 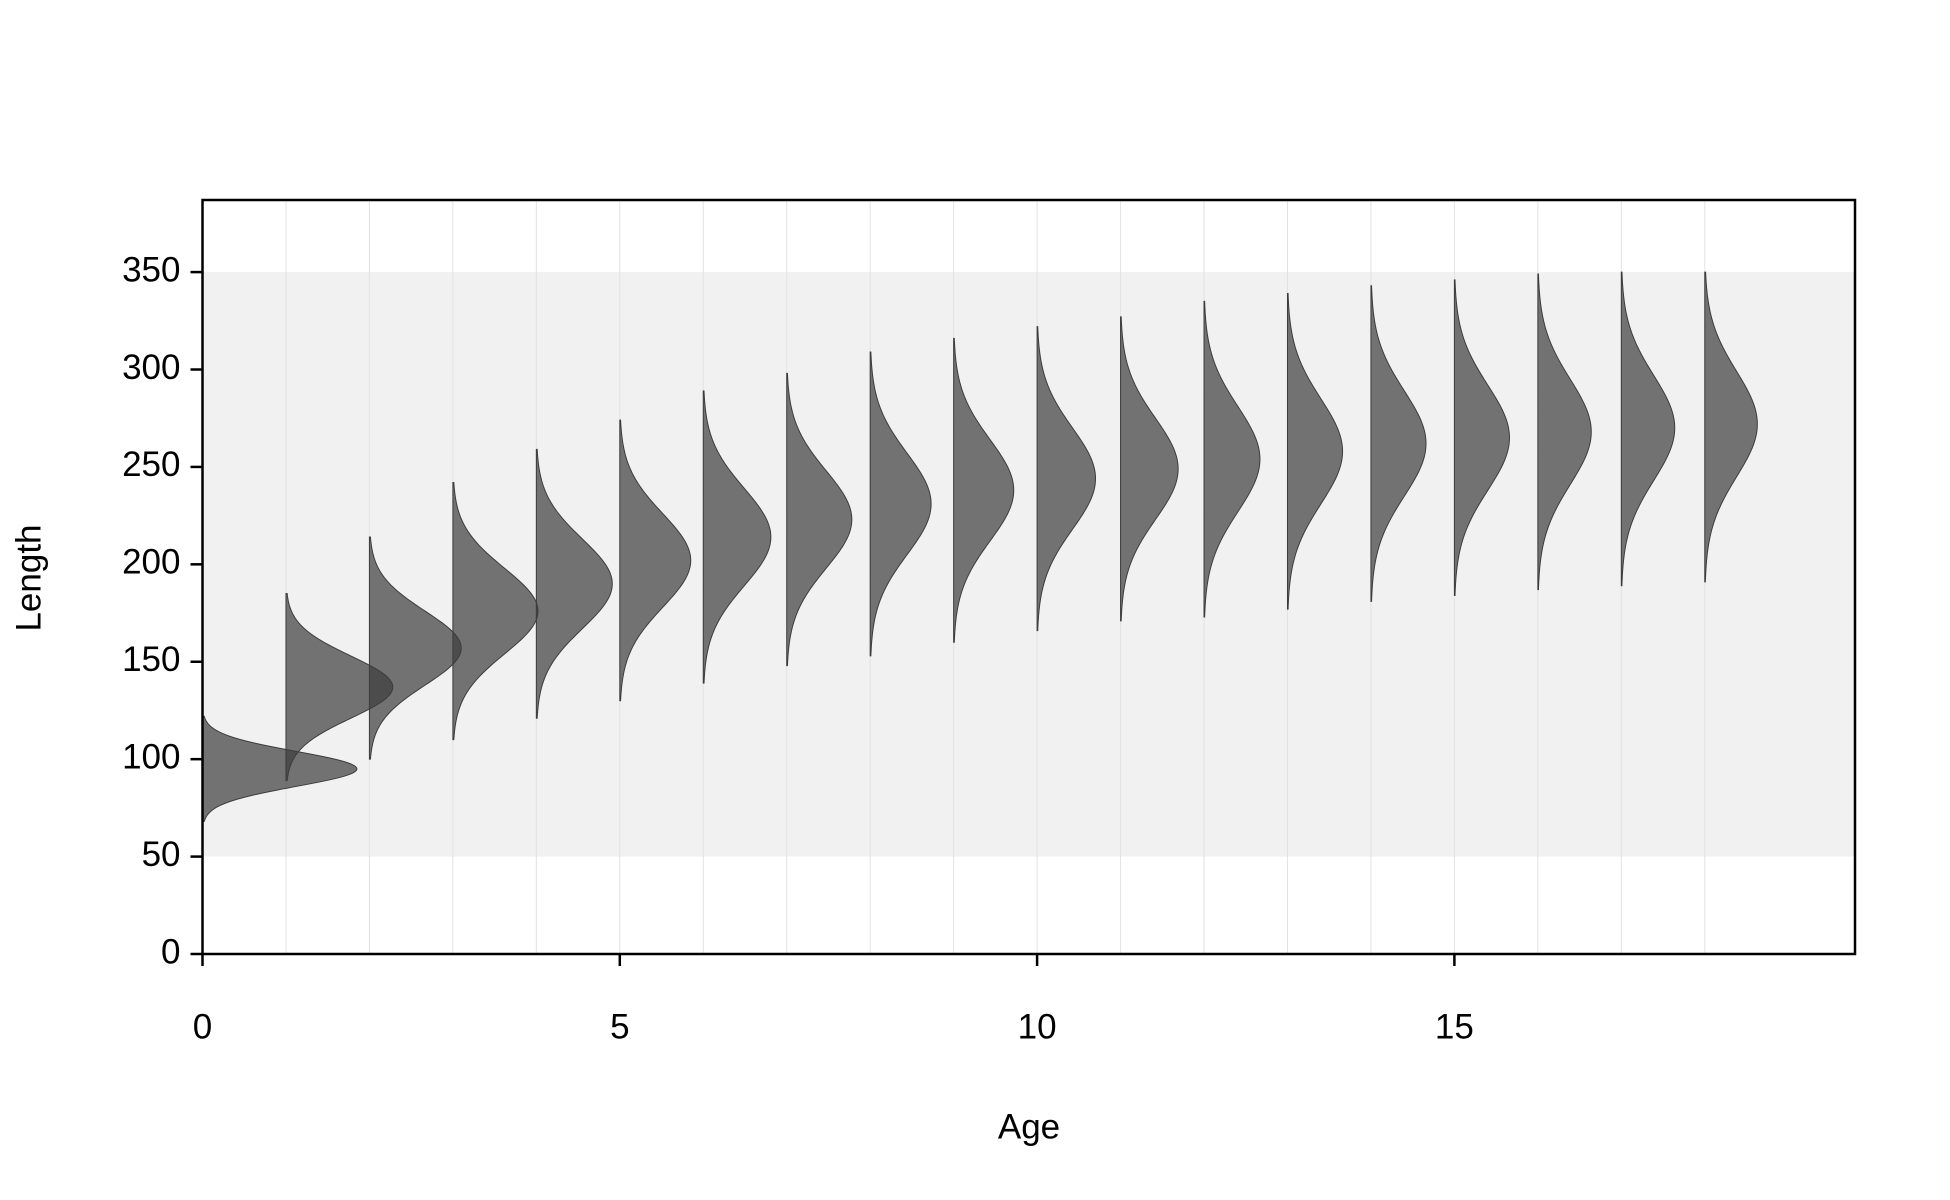 I want to click on y-tick-label: 200, so click(x=151, y=562).